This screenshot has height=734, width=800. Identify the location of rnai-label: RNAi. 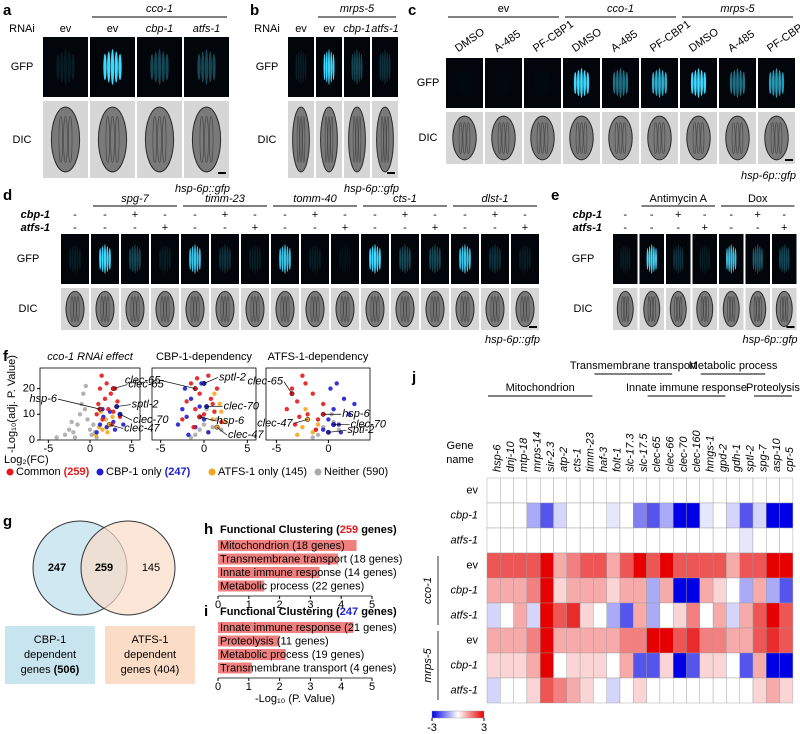
(22, 29).